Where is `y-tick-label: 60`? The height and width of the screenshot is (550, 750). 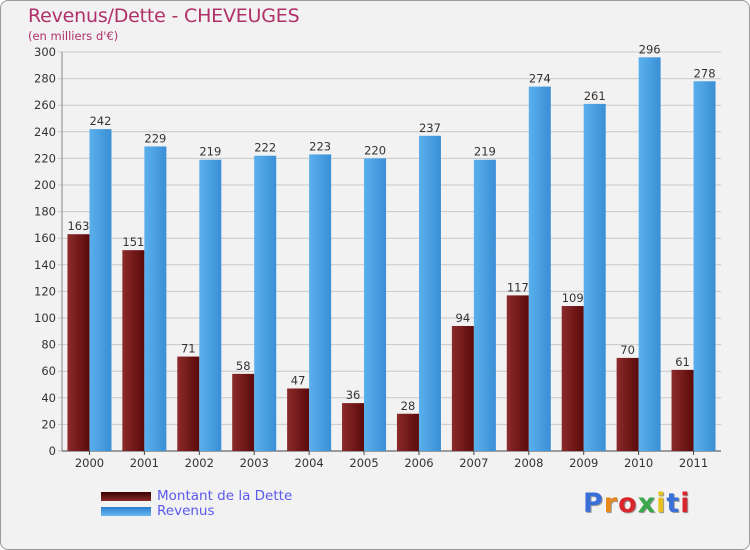
y-tick-label: 60 is located at coordinates (48, 371).